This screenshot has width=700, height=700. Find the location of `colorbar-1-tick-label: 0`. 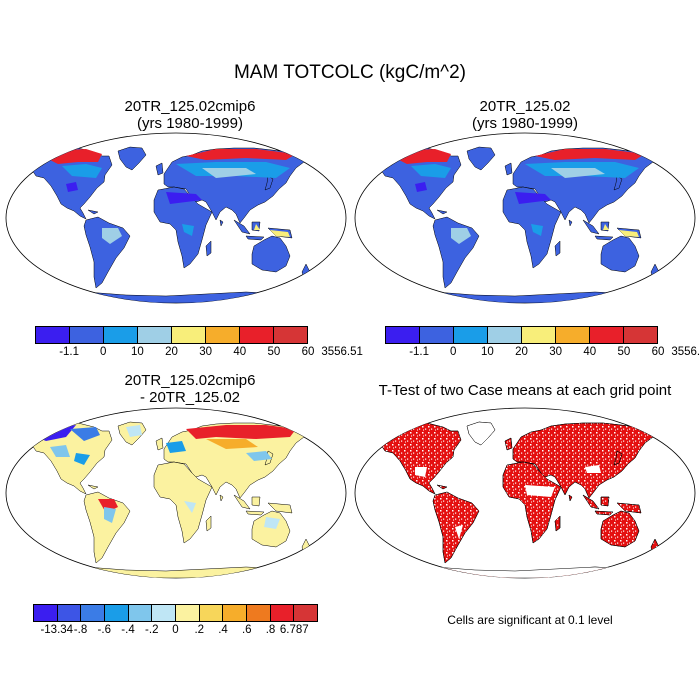

colorbar-1-tick-label: 0 is located at coordinates (103, 352).